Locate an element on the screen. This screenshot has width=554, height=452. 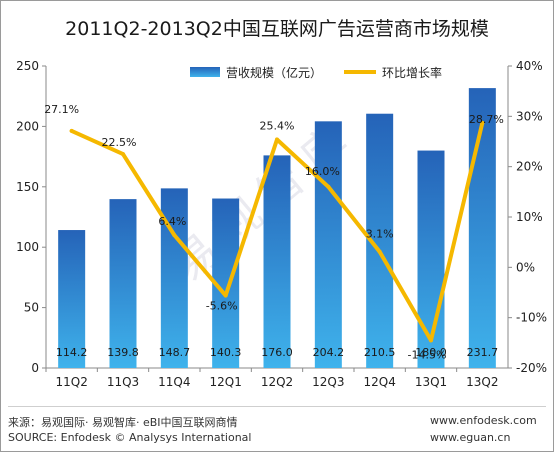
legend: 营收规模（亿元） 环比增长率 is located at coordinates (316, 72).